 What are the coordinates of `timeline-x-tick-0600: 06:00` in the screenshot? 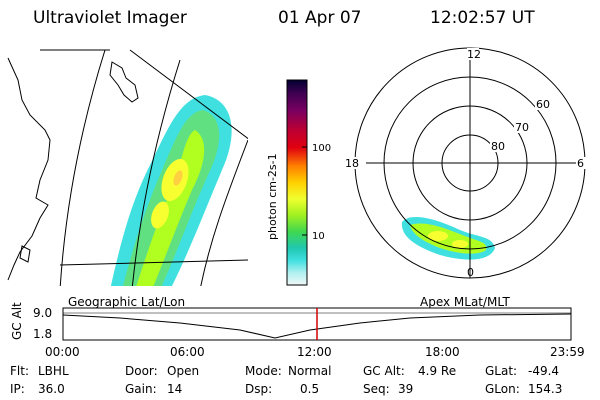 It's located at (187, 352).